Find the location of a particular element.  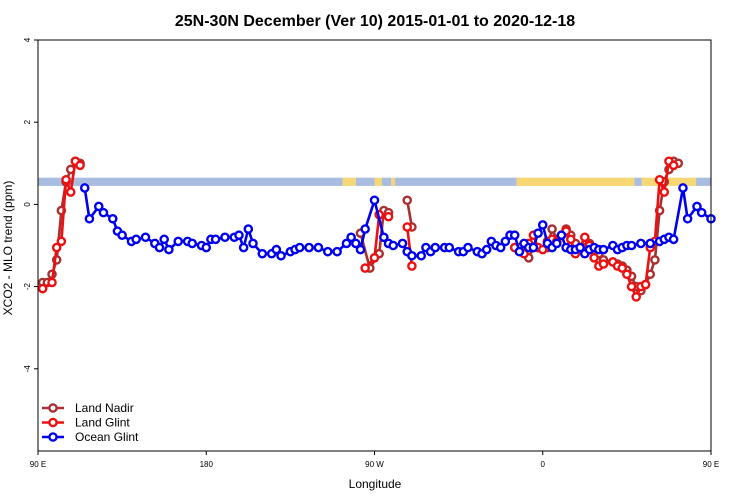

y-axis-label: XCO2 - MLO trend (ppm) is located at coordinates (8, 248).